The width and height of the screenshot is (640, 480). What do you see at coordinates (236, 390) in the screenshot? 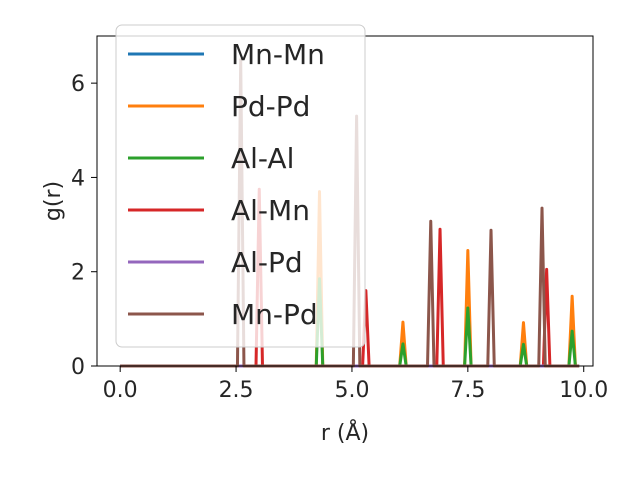
I see `x-tick-label: 2.5` at bounding box center [236, 390].